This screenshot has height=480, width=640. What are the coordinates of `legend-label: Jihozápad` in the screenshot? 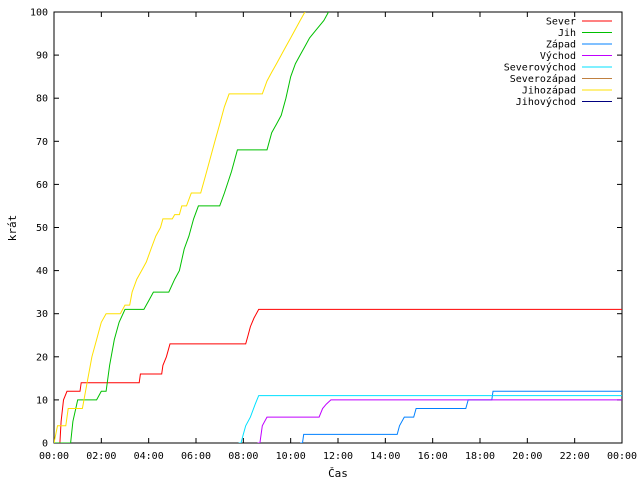 It's located at (549, 91).